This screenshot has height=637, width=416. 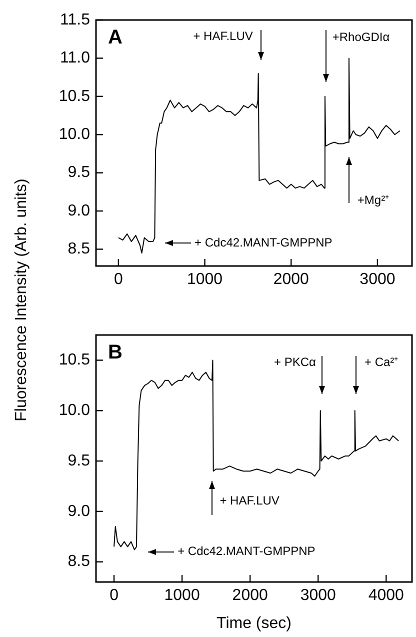 I want to click on chart-title: A, so click(x=115, y=37).